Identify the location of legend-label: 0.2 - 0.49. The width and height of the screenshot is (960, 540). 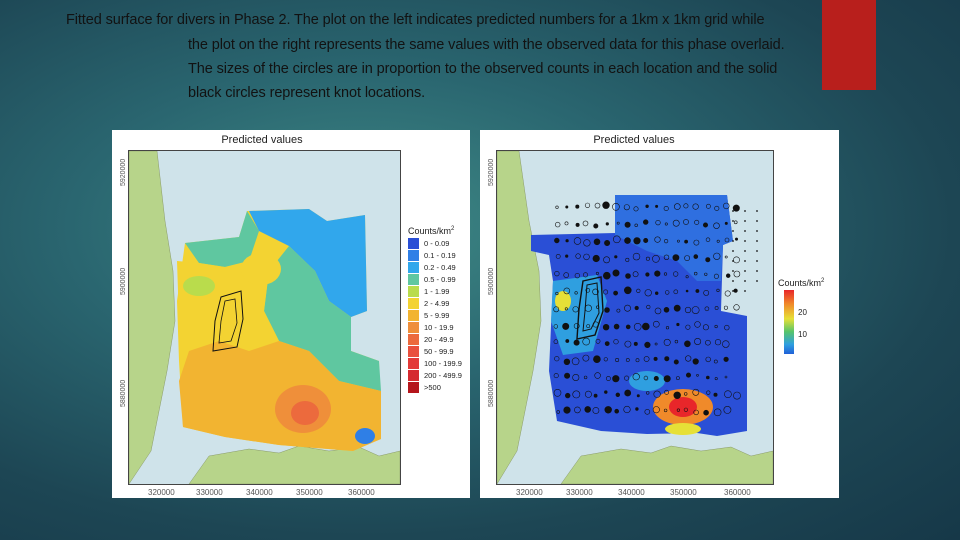
(440, 267).